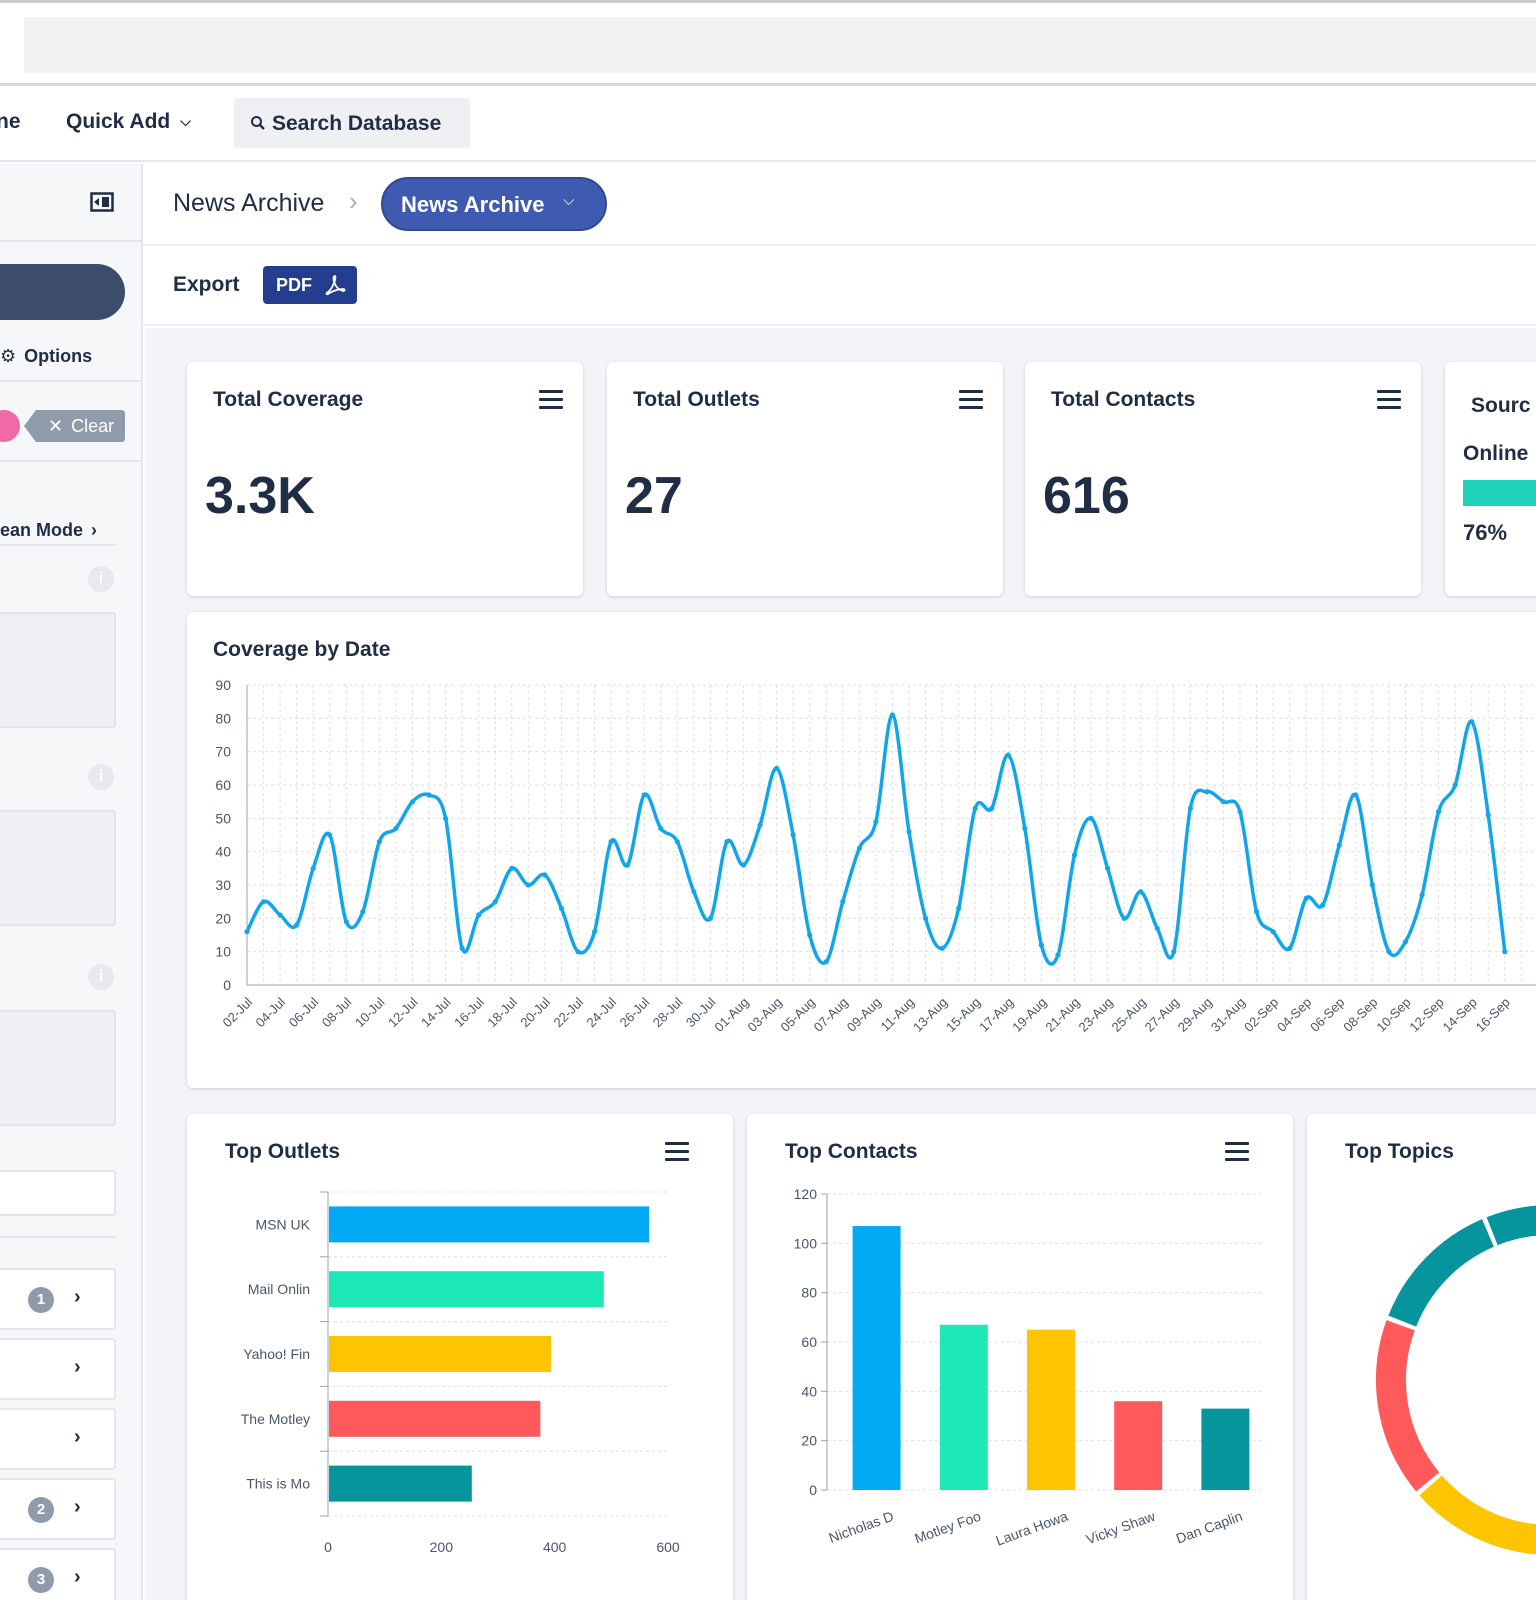  What do you see at coordinates (696, 399) in the screenshot?
I see `kpi-title: Total Outlets` at bounding box center [696, 399].